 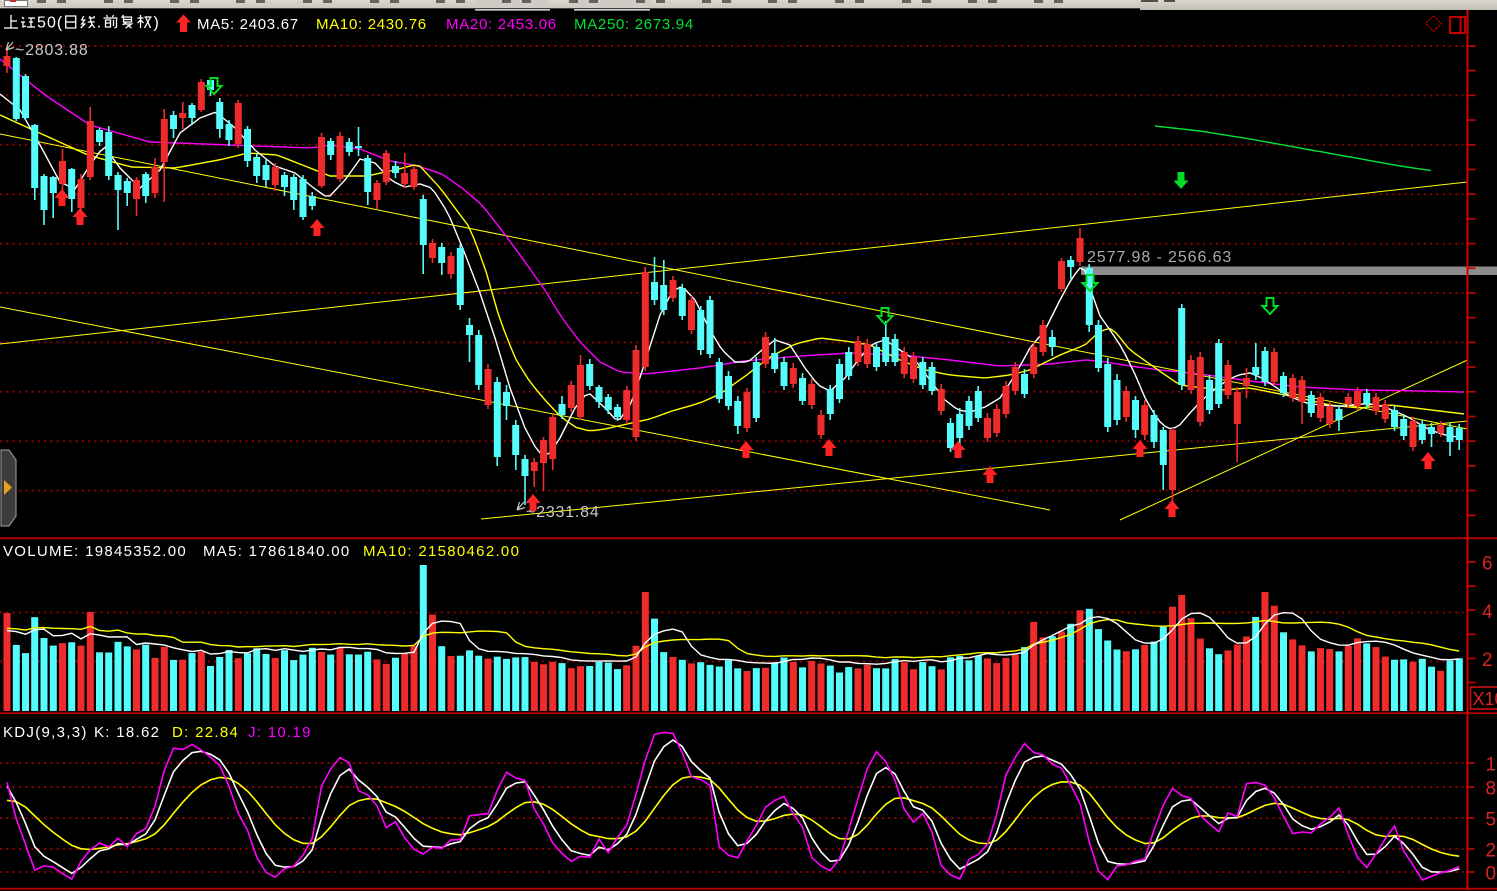 I want to click on svg-text: MA10: 2430.76, so click(x=371, y=24).